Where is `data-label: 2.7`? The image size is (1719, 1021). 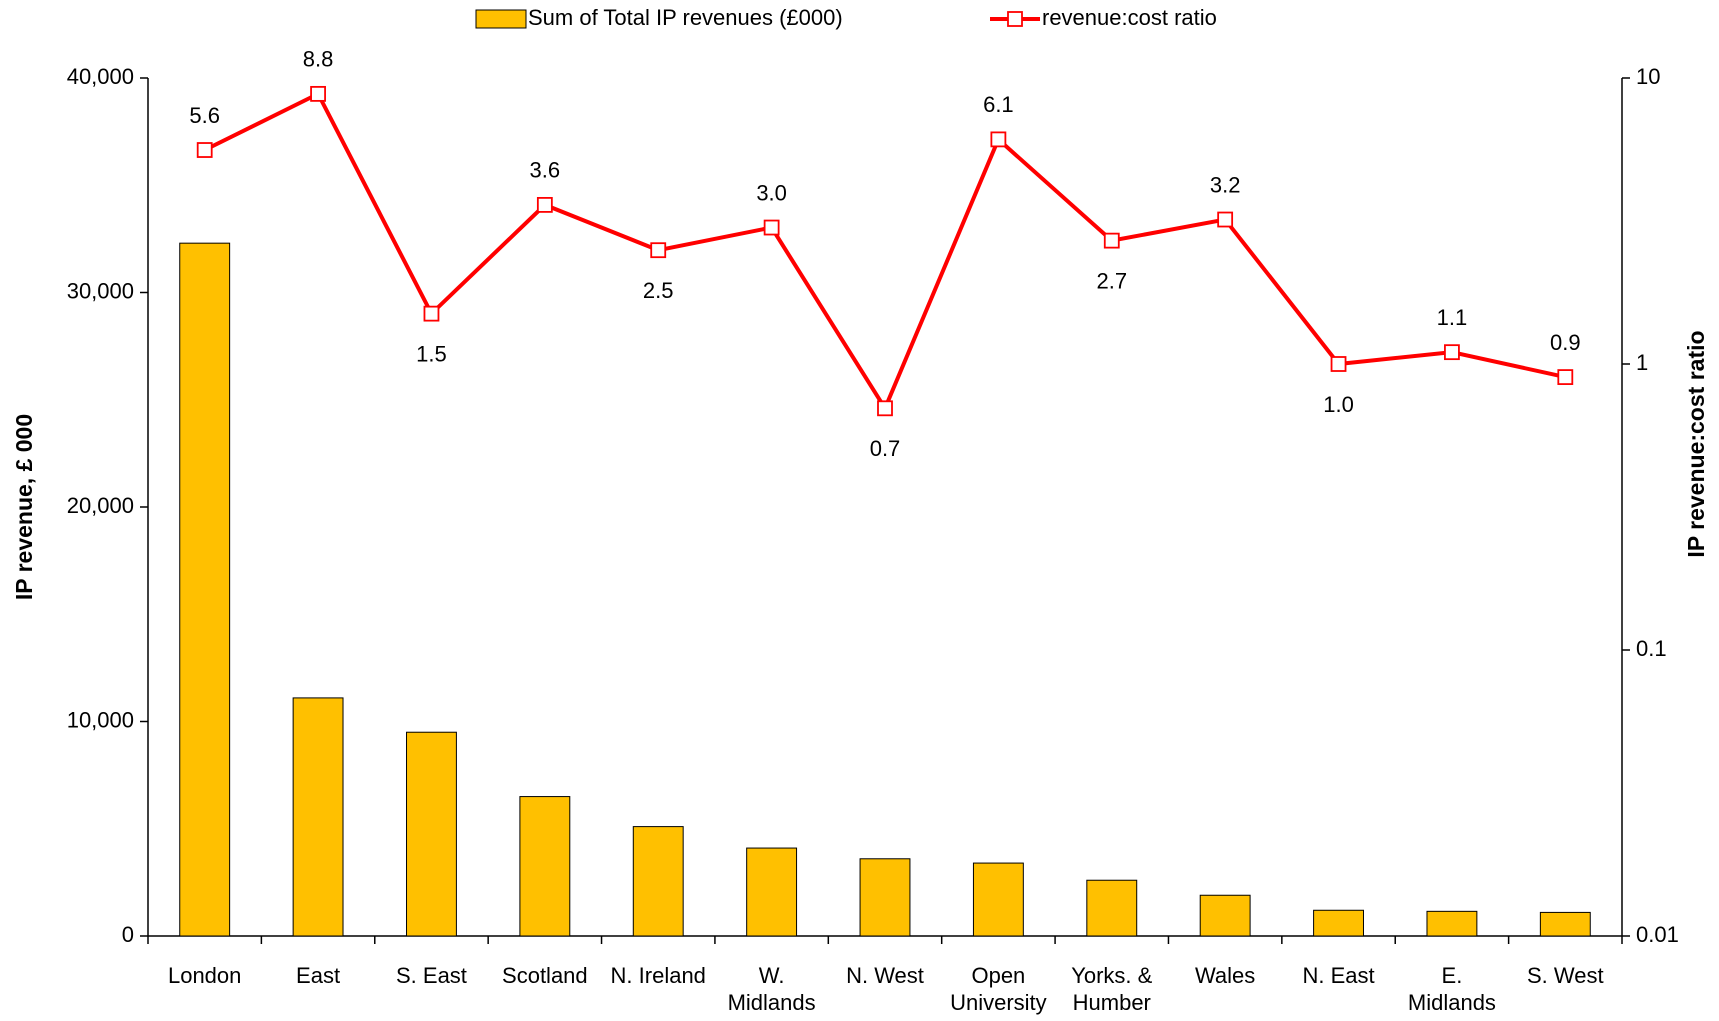
data-label: 2.7 is located at coordinates (1111, 280).